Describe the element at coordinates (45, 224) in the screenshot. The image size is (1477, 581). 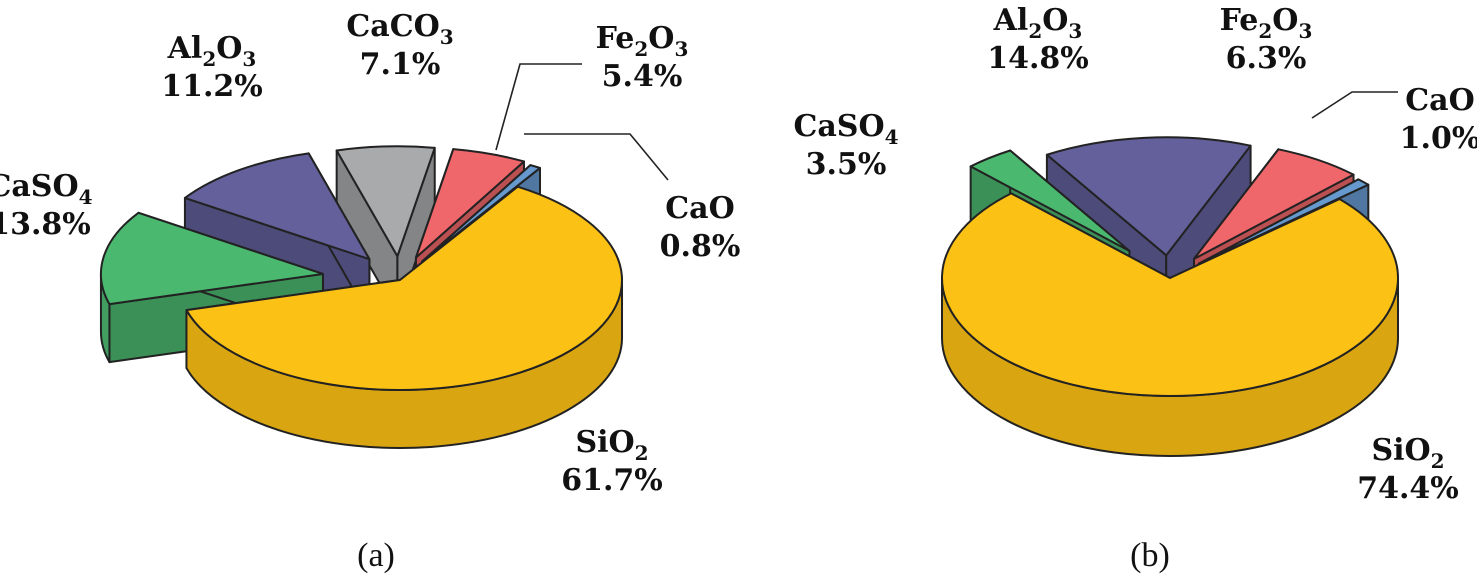
I see `slice-value-label-caso4: 13.8%` at that location.